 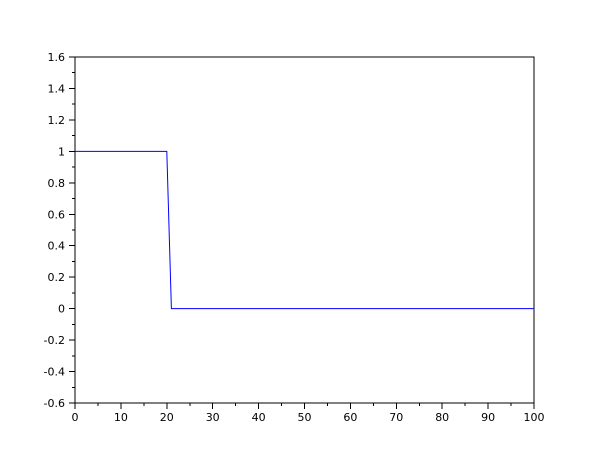 I want to click on x-tick-label: 100, so click(x=534, y=417).